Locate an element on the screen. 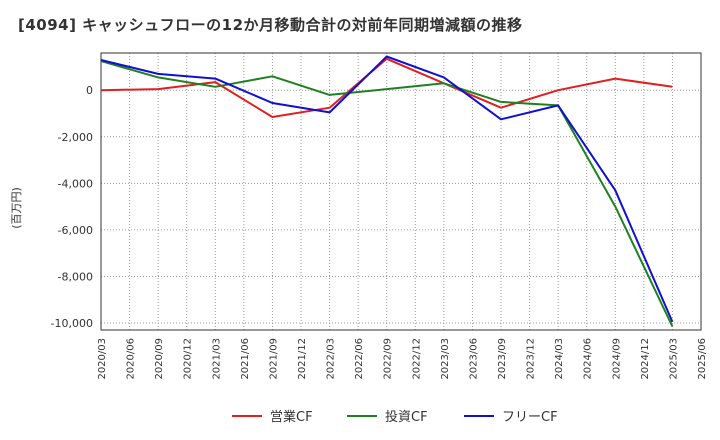 The image size is (720, 440). x-tick-label: 2024/06 is located at coordinates (588, 359).